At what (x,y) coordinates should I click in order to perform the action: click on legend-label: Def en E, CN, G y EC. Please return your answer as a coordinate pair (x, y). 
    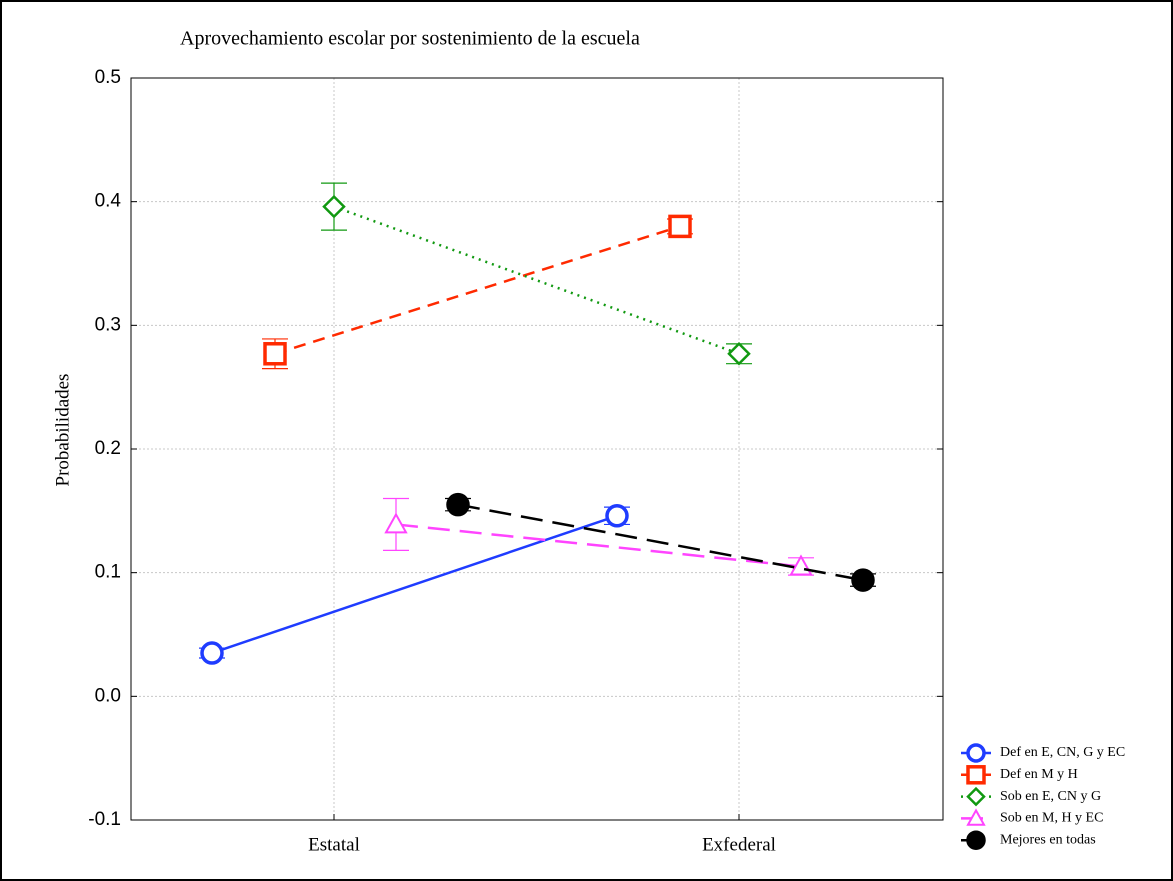
    Looking at the image, I should click on (1062, 752).